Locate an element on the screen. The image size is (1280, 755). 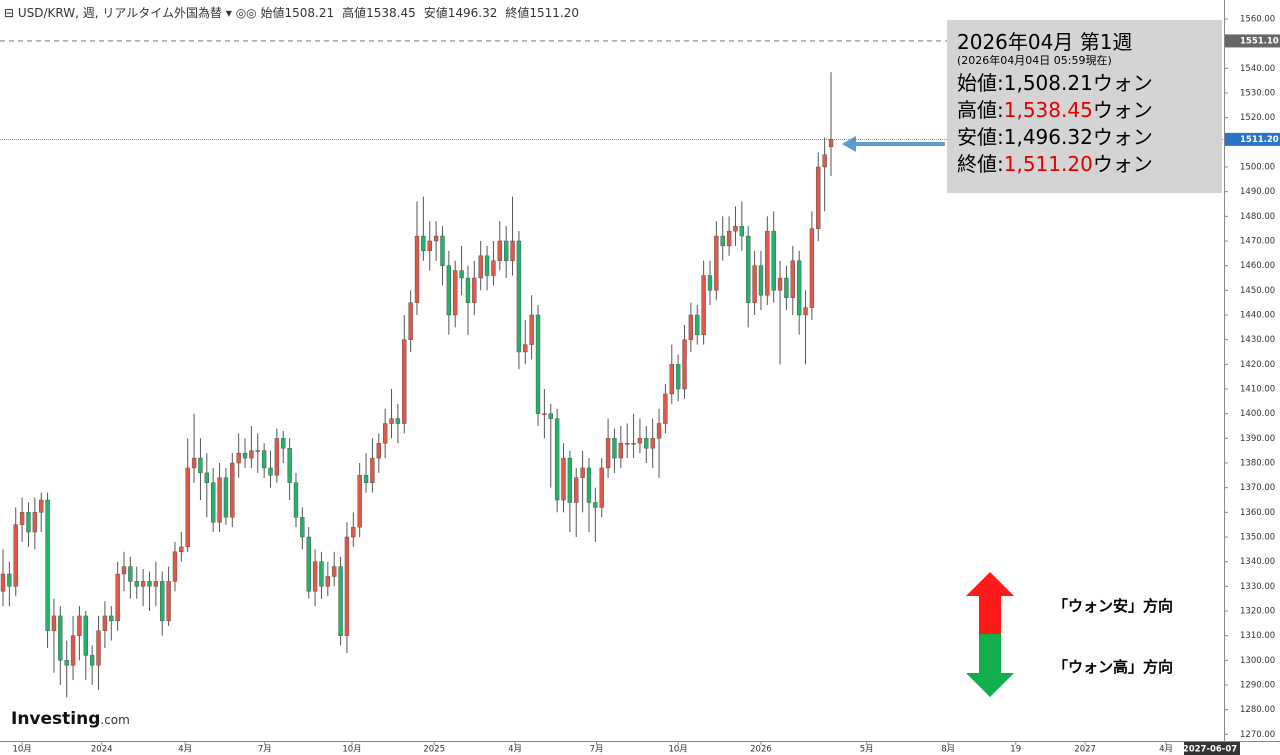
x-tick-label: 2026 is located at coordinates (761, 750).